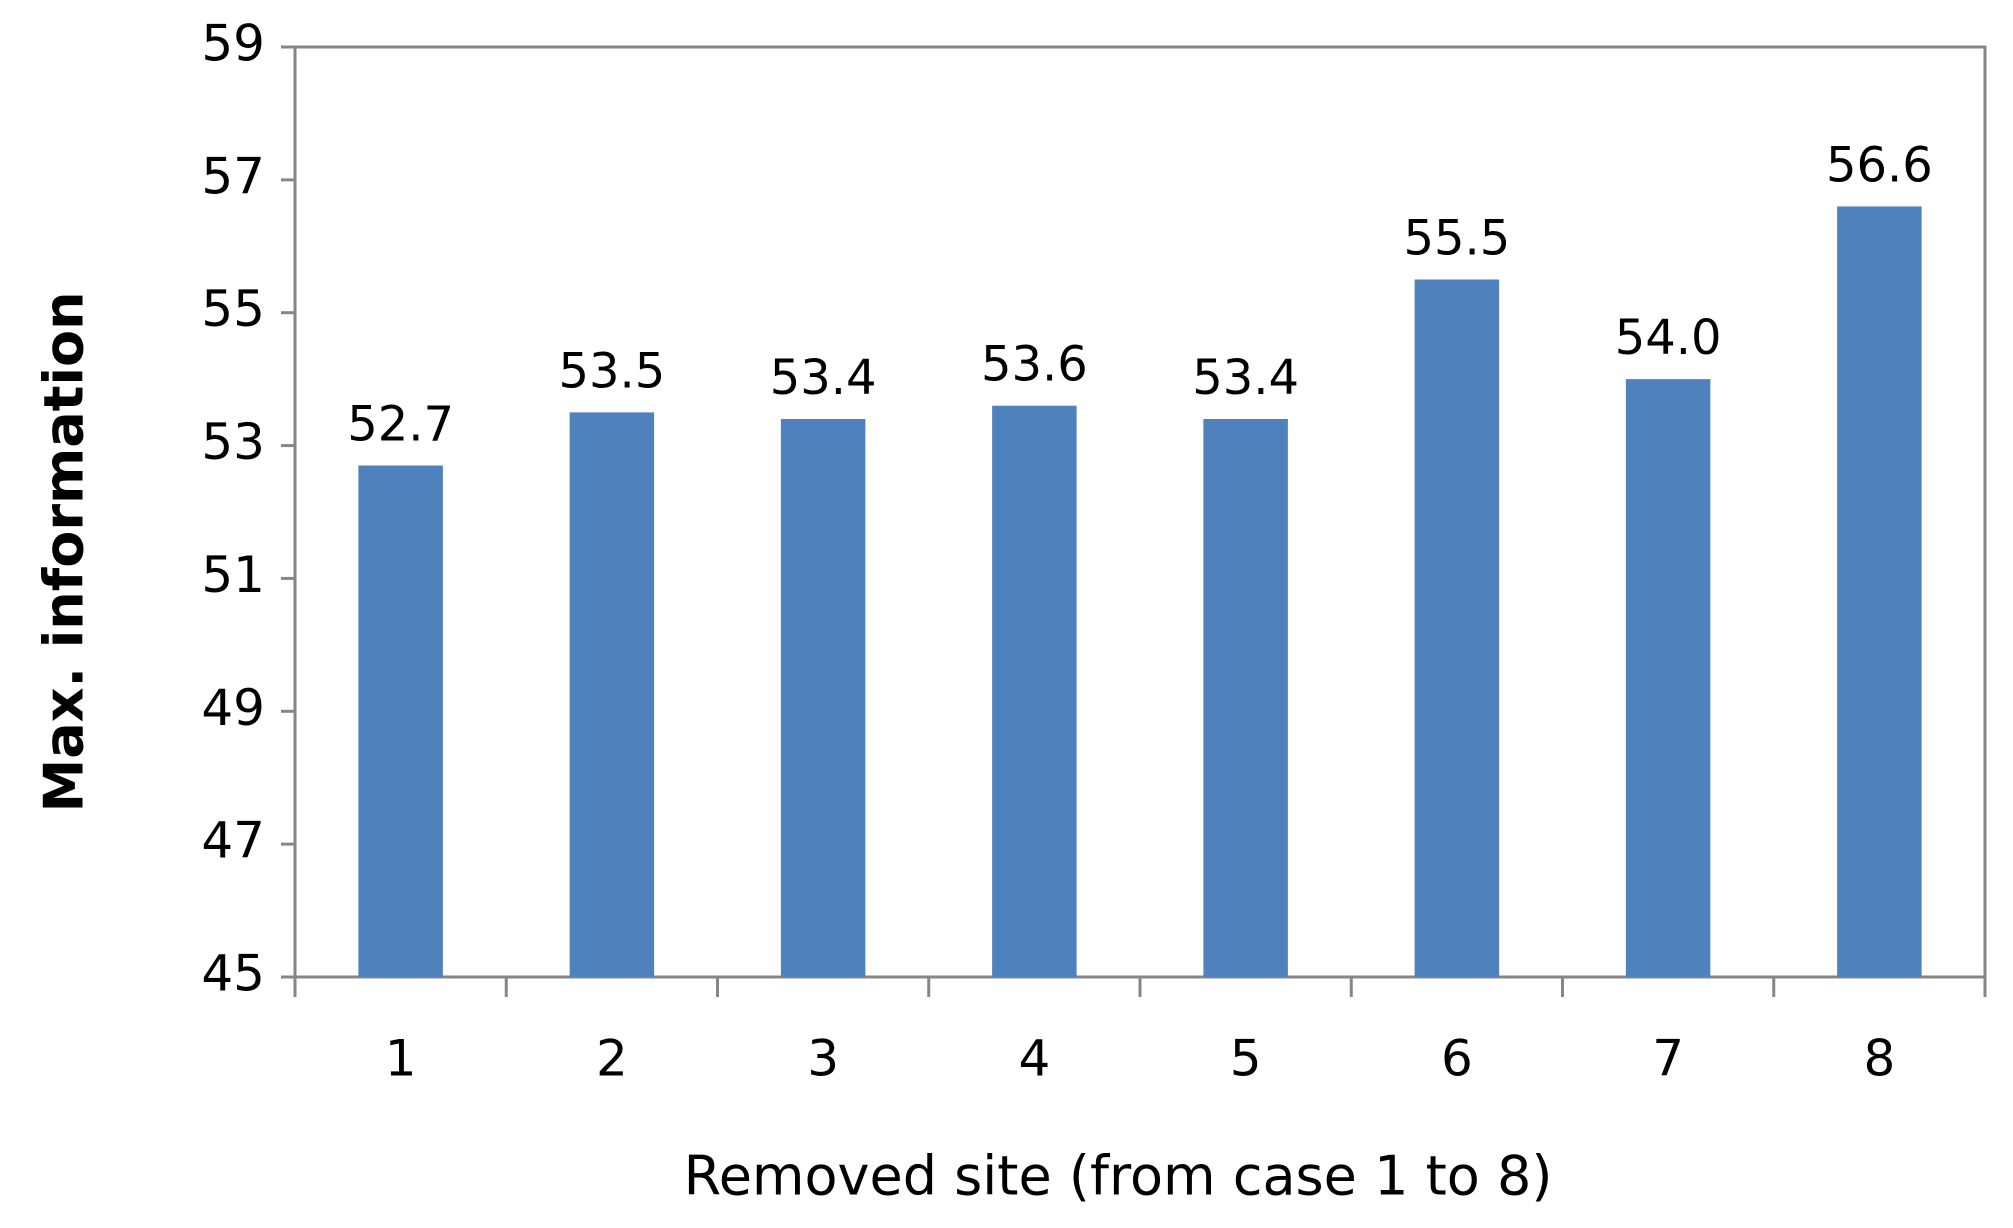  I want to click on x-tick-label: 8, so click(1879, 1059).